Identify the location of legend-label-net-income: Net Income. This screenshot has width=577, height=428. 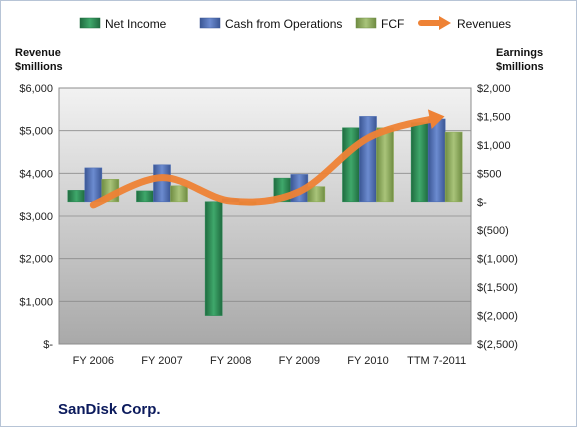
(136, 24).